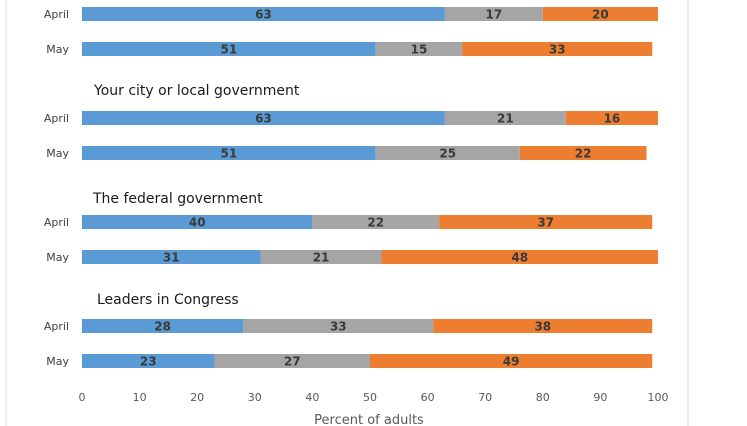 The height and width of the screenshot is (426, 747). I want to click on data-label: 16, so click(612, 119).